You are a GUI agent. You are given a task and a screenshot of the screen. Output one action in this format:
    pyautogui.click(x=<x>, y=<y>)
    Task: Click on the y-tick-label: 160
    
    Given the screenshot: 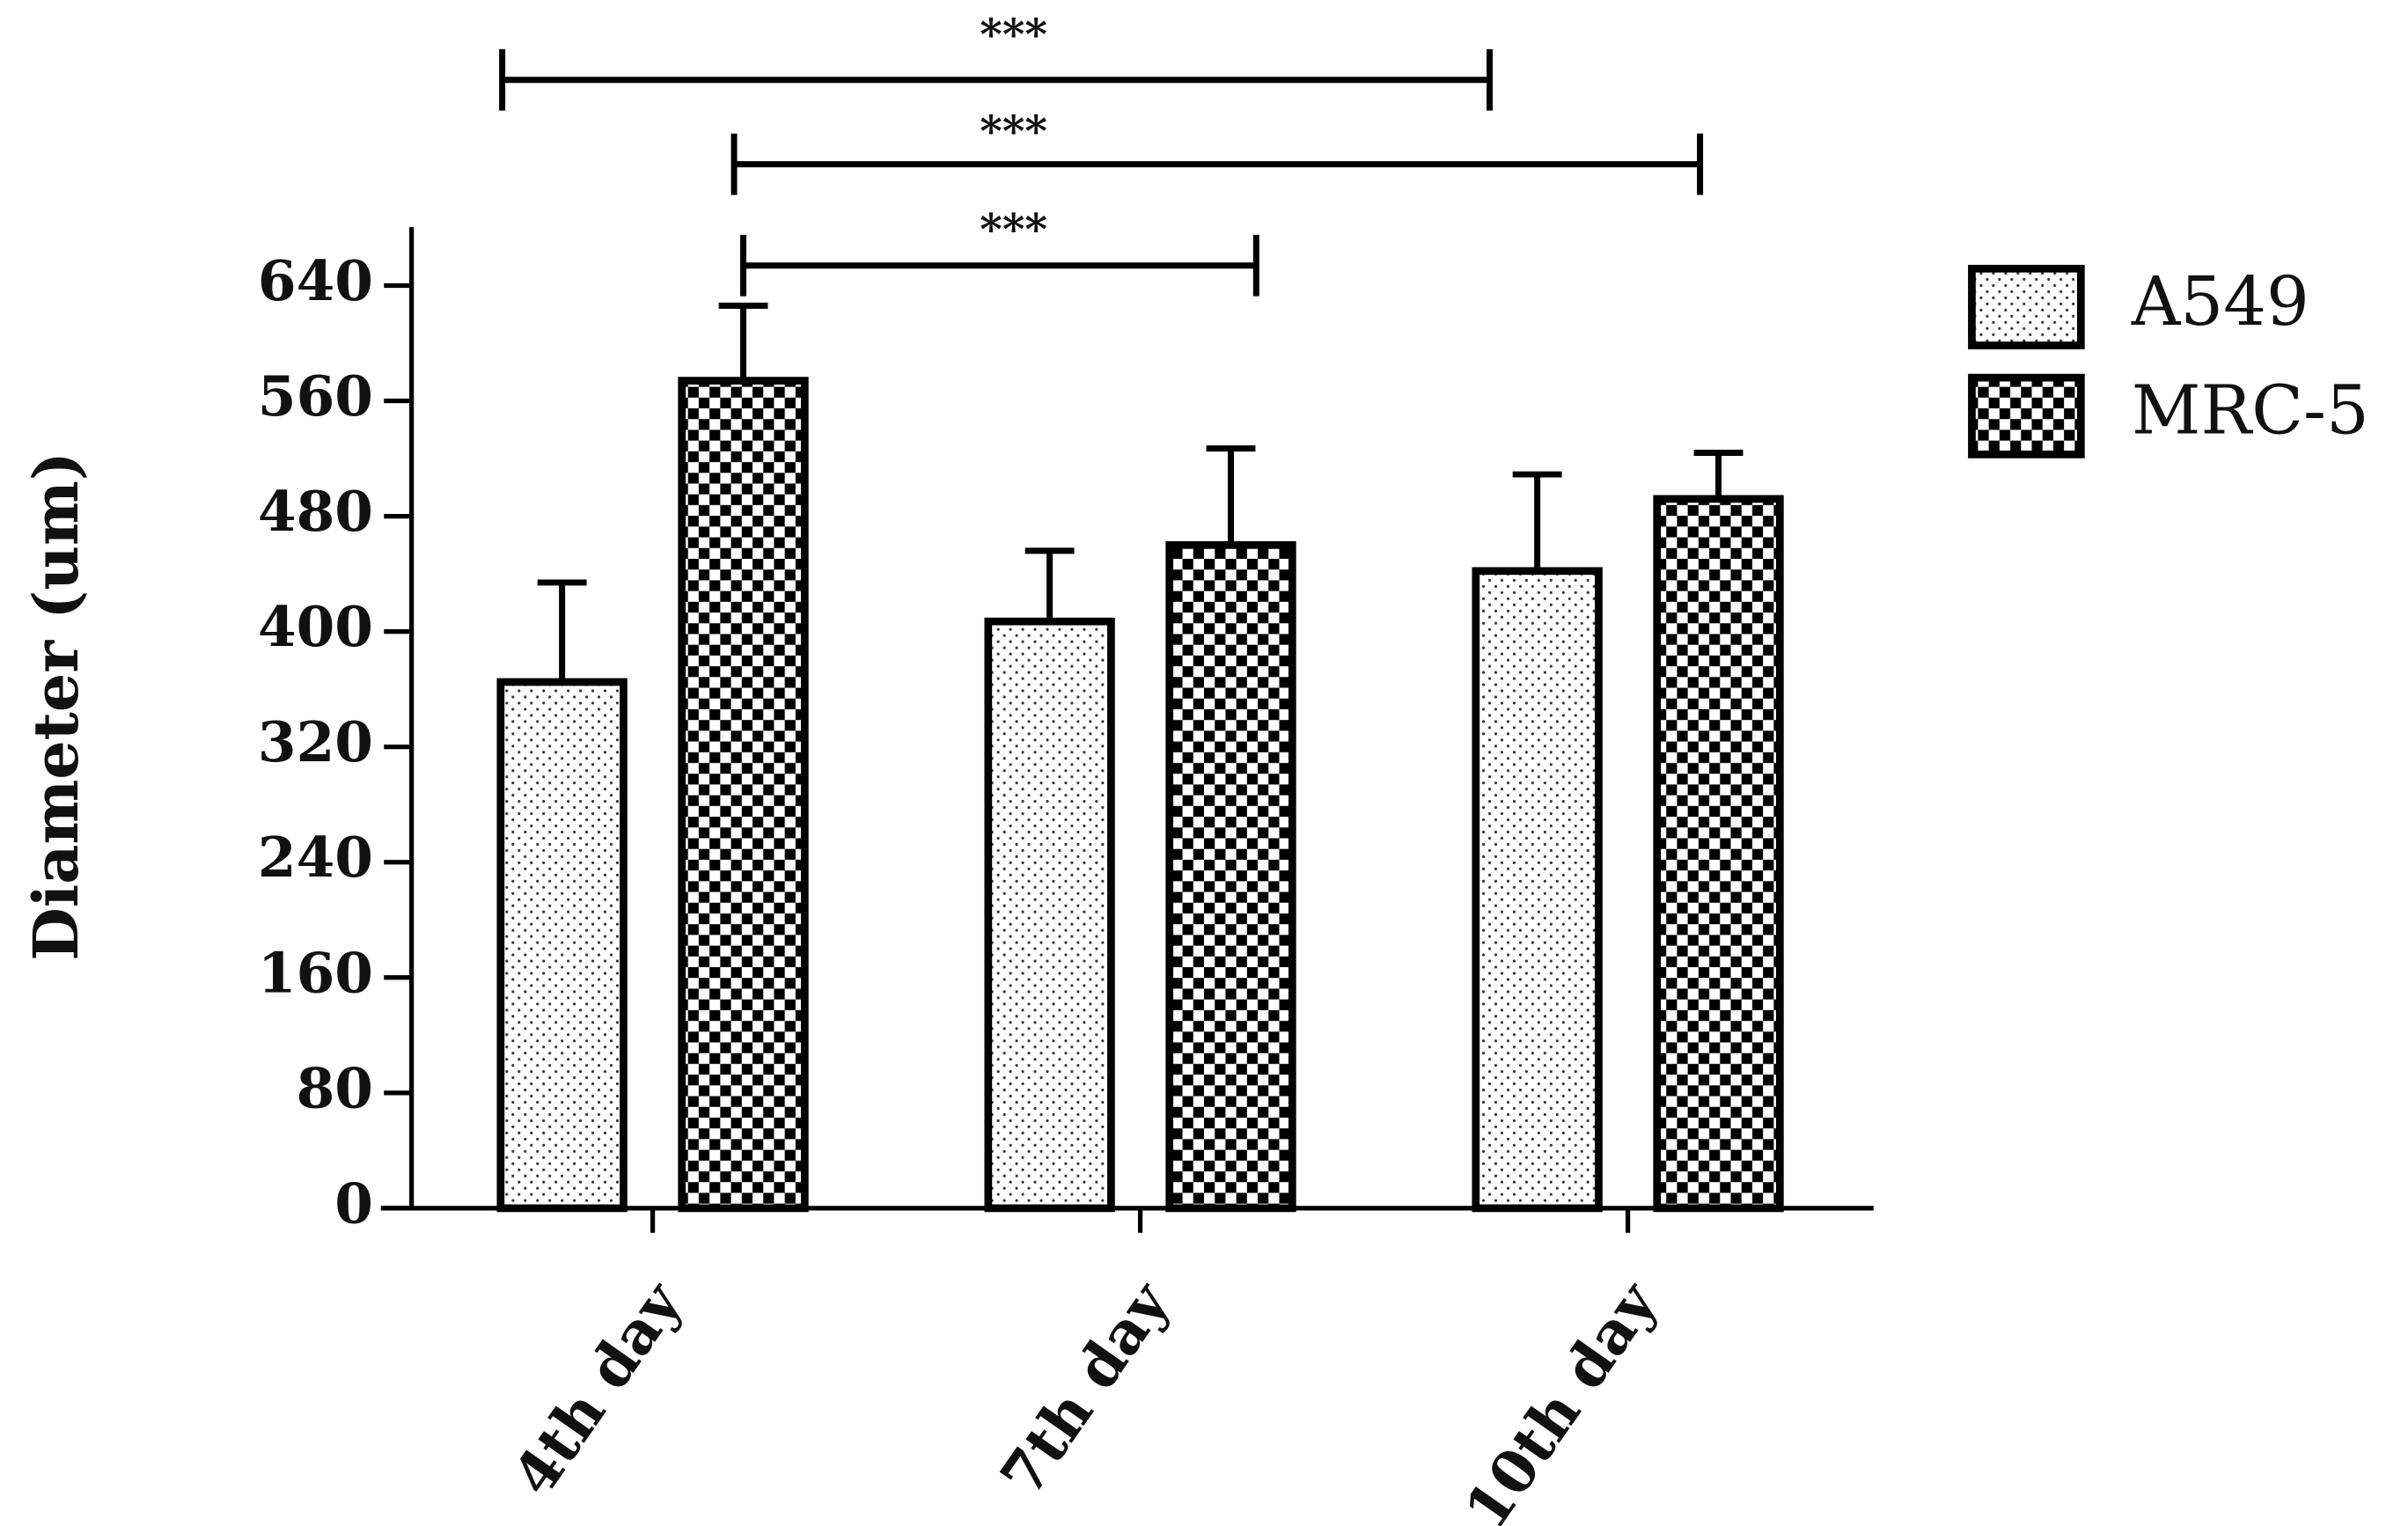 What is the action you would take?
    pyautogui.click(x=315, y=973)
    